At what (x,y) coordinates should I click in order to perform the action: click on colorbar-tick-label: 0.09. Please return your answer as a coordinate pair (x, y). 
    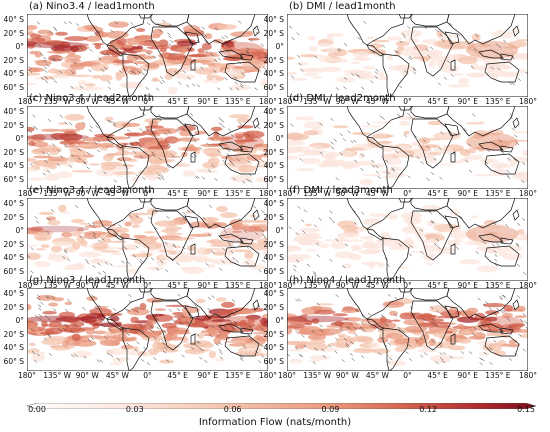
    Looking at the image, I should click on (330, 409).